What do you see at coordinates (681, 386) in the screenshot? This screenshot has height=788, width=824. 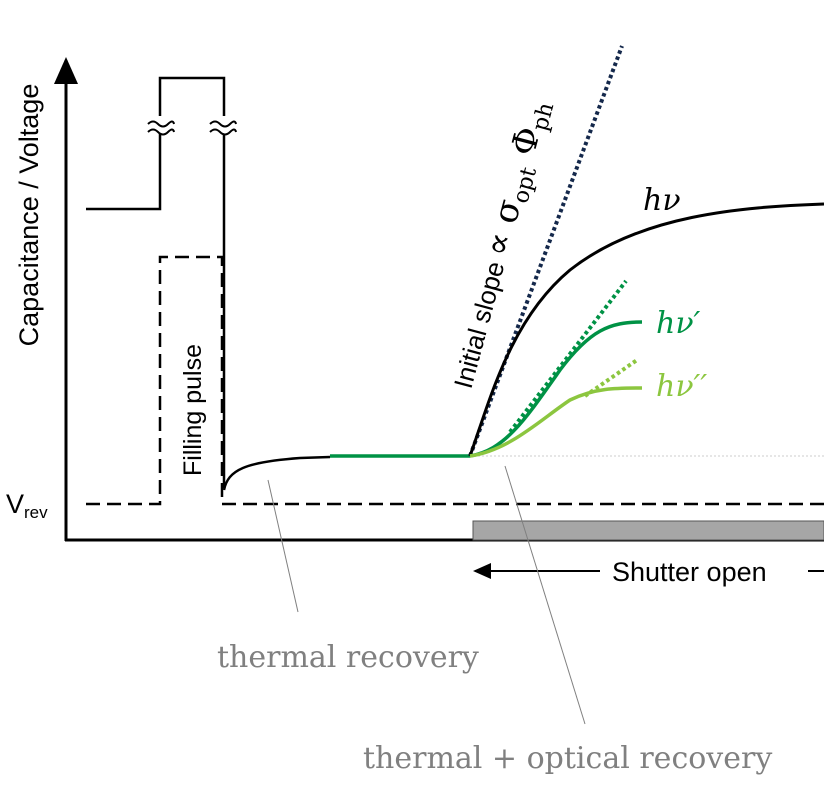 I see `hv2-label: hν′′` at bounding box center [681, 386].